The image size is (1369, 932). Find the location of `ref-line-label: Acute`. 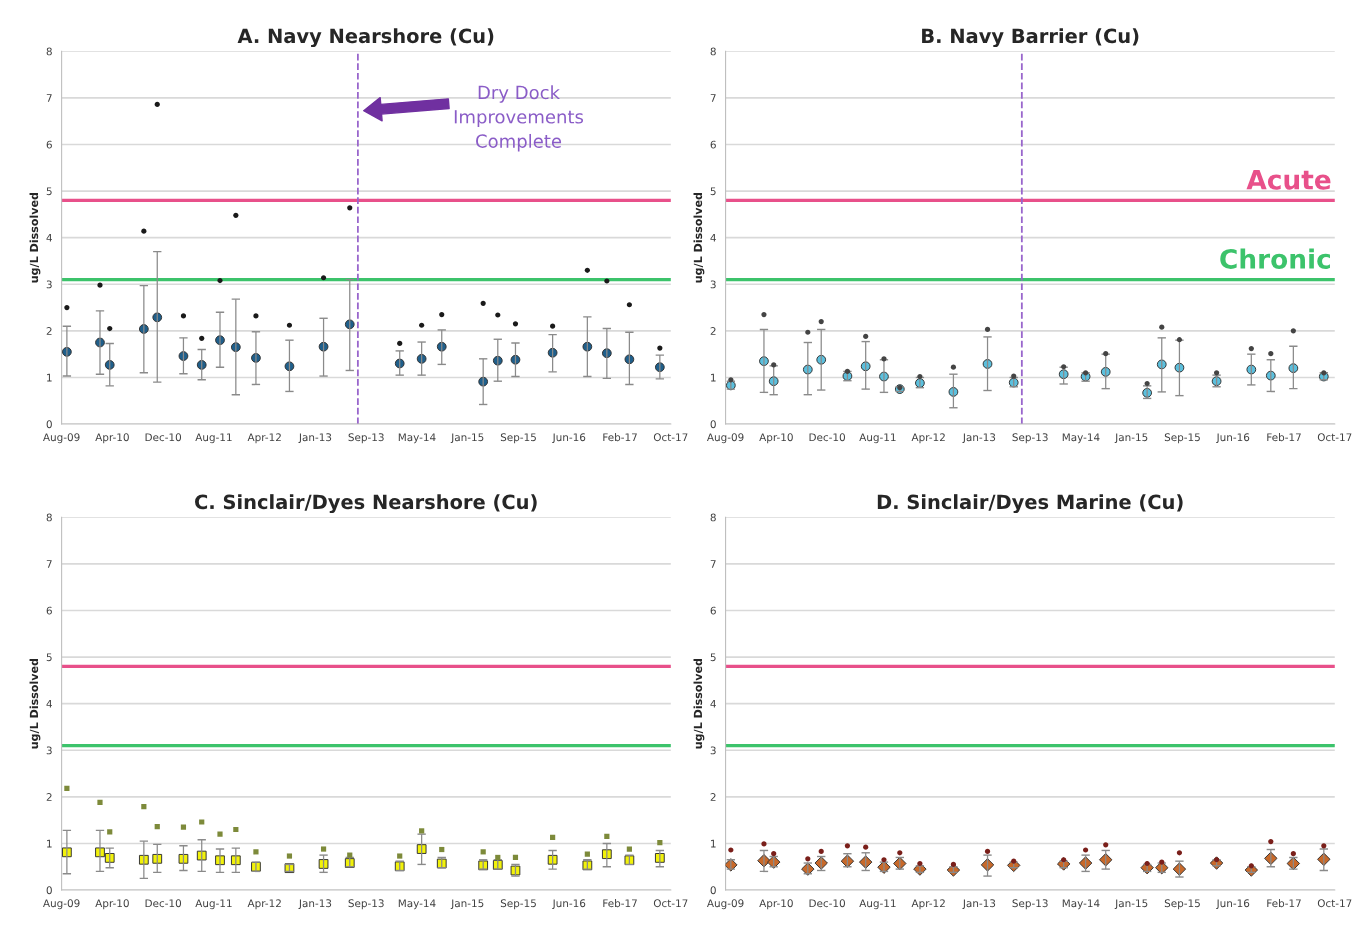

ref-line-label: Acute is located at coordinates (1288, 180).